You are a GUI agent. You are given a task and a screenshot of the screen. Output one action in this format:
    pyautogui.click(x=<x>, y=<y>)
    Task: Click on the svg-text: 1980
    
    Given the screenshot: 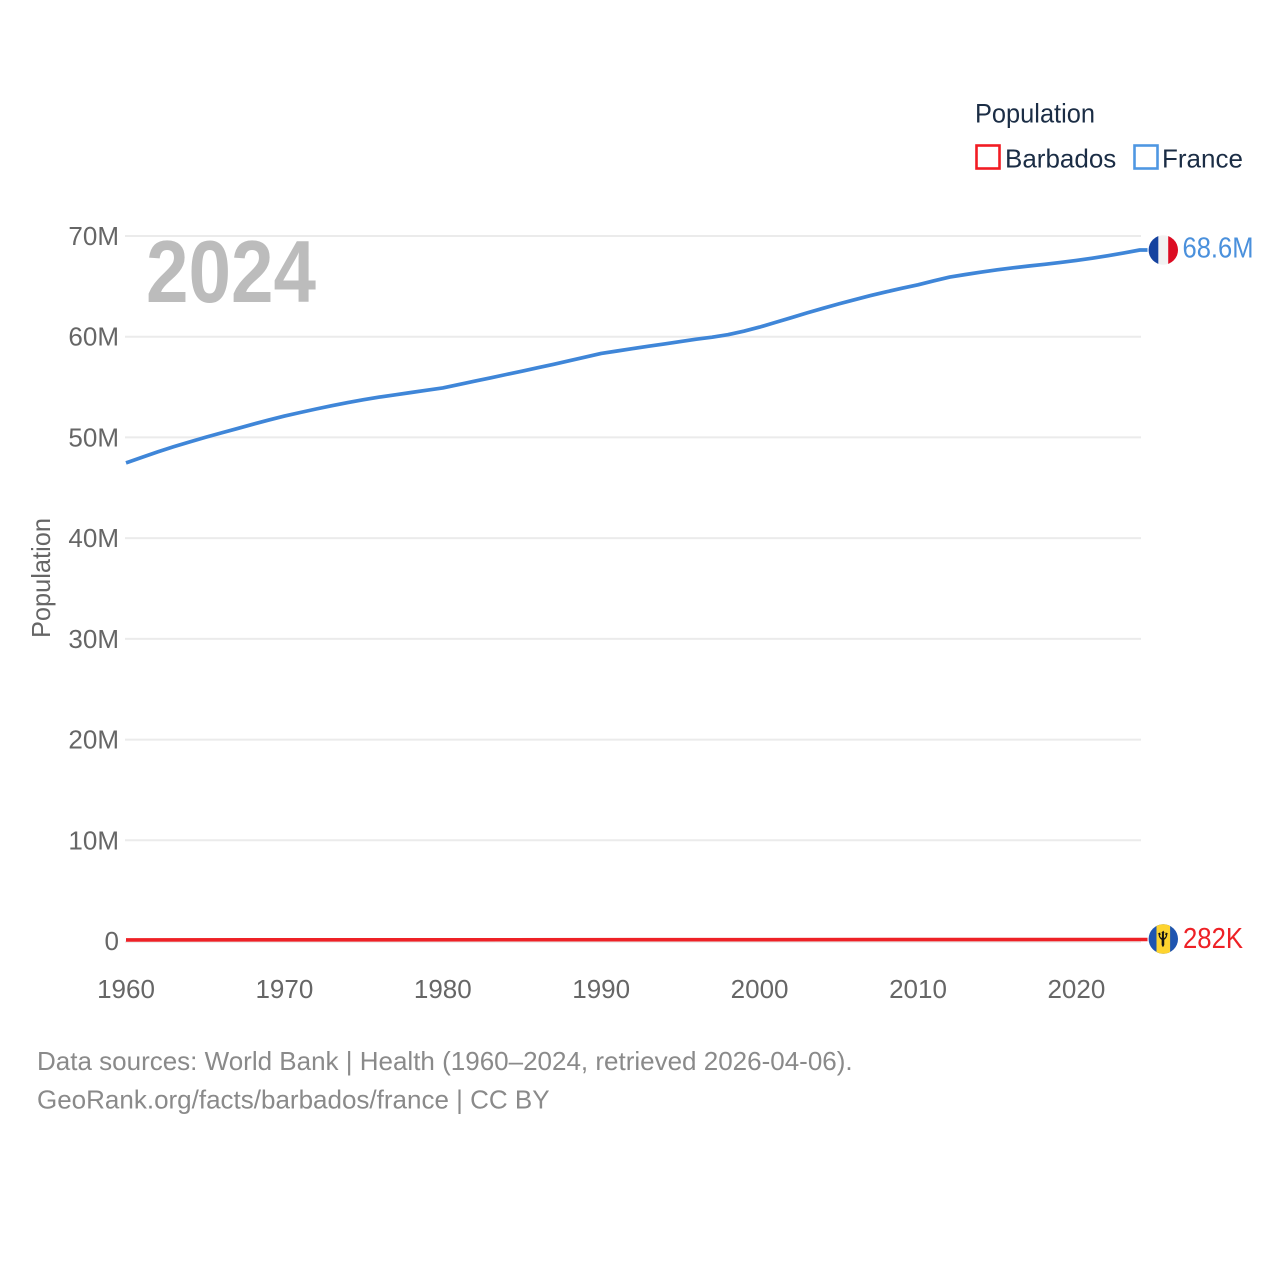 What is the action you would take?
    pyautogui.click(x=443, y=989)
    